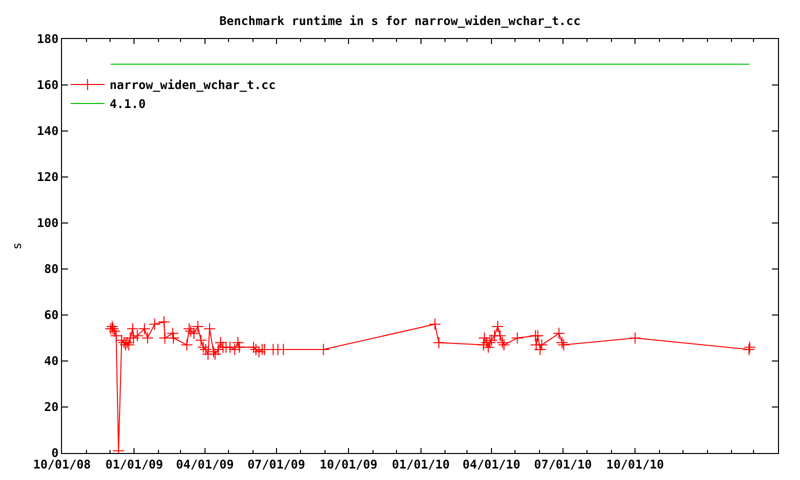 This screenshot has height=480, width=800. Describe the element at coordinates (47, 39) in the screenshot. I see `y-tick-label: 180` at that location.